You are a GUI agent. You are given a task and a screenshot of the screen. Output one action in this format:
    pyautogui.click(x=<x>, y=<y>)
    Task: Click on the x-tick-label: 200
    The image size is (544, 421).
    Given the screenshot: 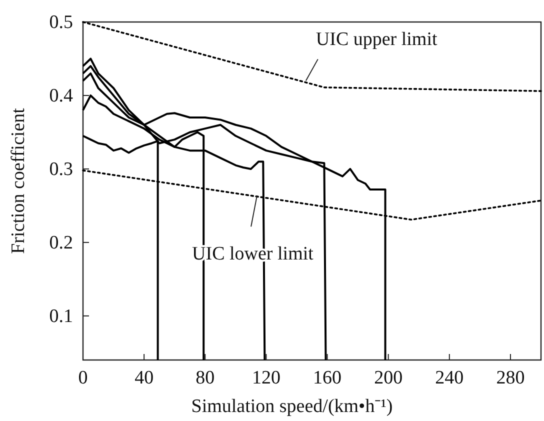 What is the action you would take?
    pyautogui.click(x=388, y=377)
    